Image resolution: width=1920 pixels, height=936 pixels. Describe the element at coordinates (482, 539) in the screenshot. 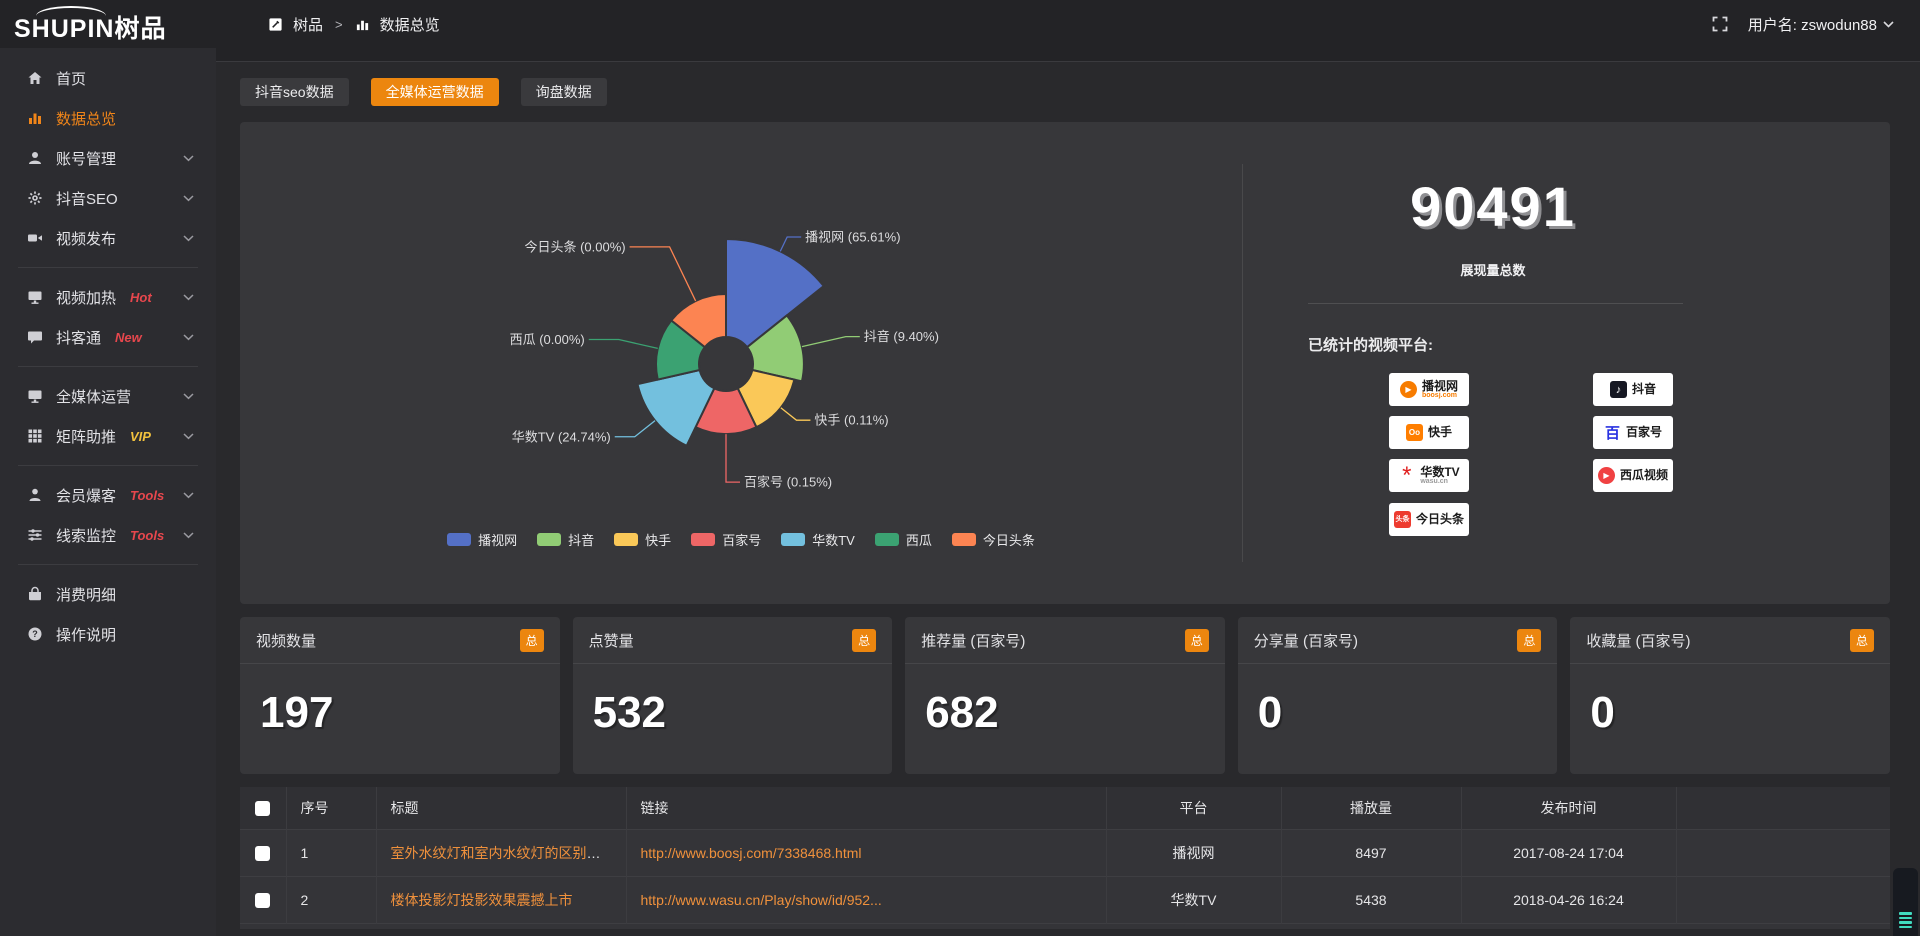

I see `legend-item-播视网: 播视网` at that location.